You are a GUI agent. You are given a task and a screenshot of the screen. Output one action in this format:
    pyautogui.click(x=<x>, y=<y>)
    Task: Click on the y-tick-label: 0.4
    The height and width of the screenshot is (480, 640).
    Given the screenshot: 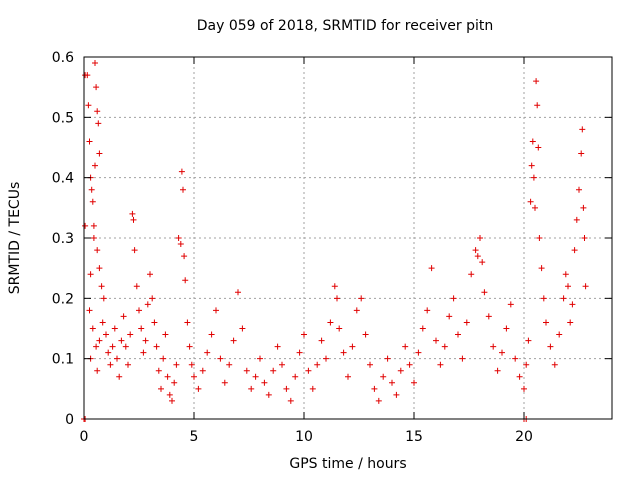 What is the action you would take?
    pyautogui.click(x=63, y=179)
    